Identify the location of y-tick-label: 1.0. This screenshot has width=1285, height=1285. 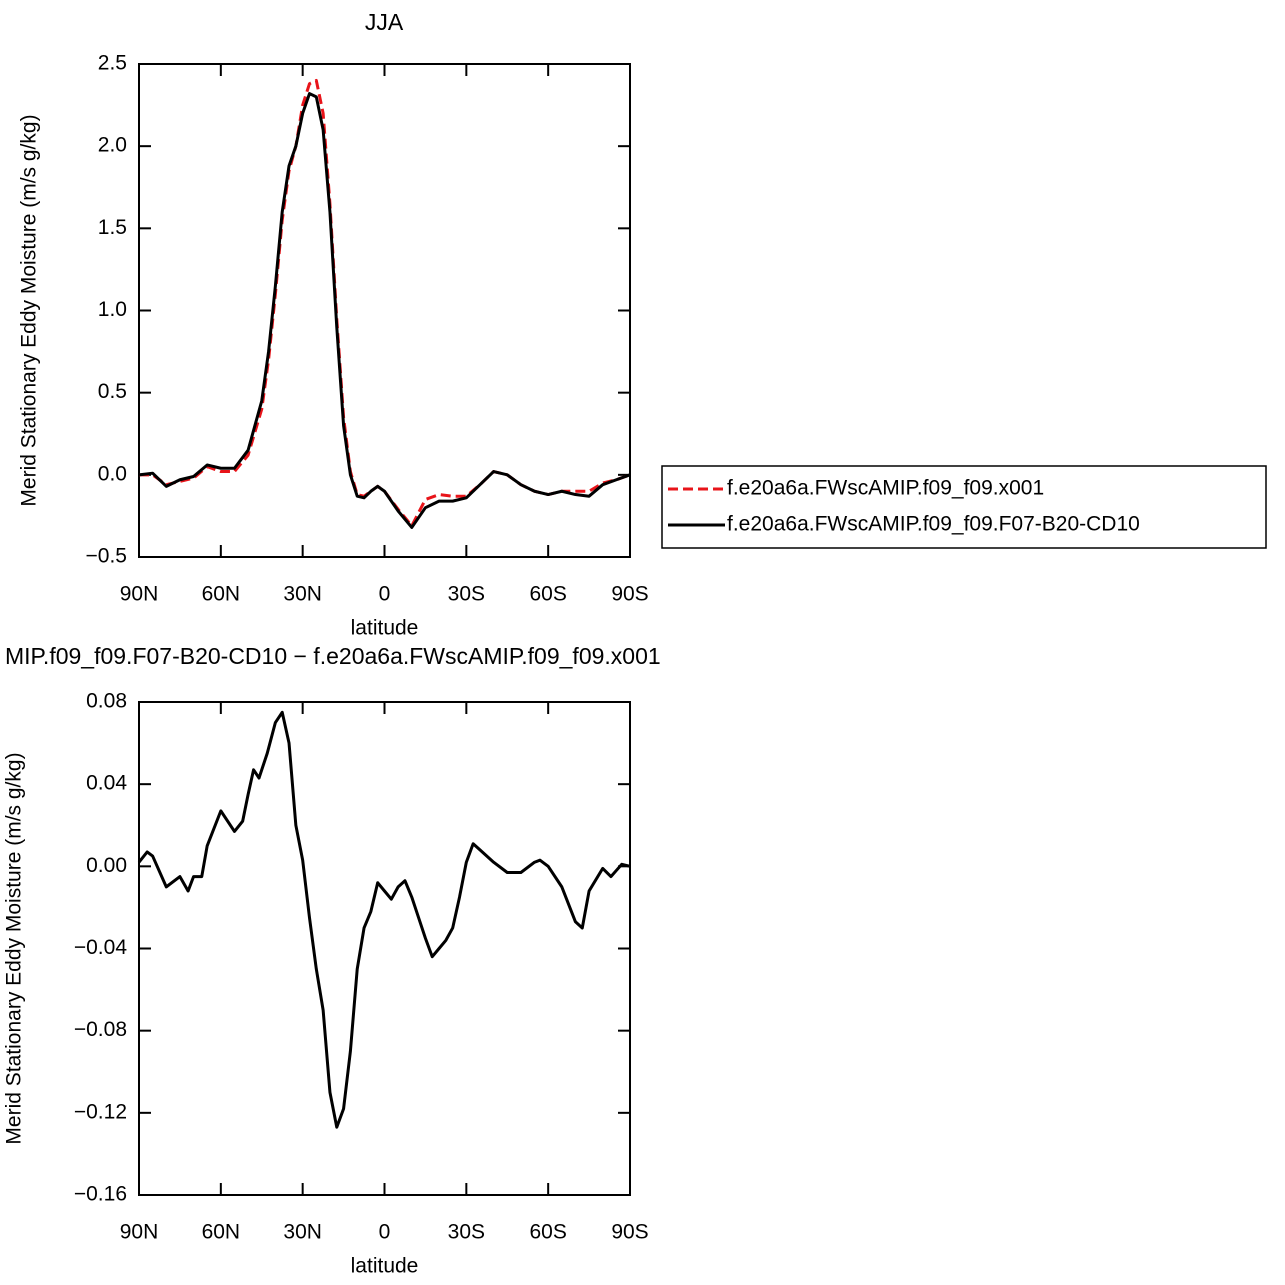
(112, 309).